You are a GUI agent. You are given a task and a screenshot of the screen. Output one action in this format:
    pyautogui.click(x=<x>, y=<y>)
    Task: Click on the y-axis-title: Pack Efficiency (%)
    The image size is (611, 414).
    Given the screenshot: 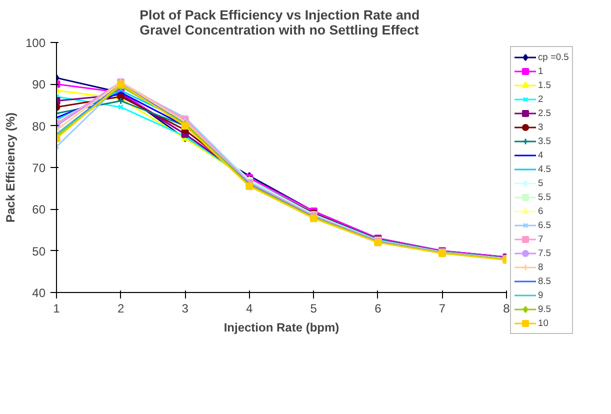 What is the action you would take?
    pyautogui.click(x=10, y=167)
    